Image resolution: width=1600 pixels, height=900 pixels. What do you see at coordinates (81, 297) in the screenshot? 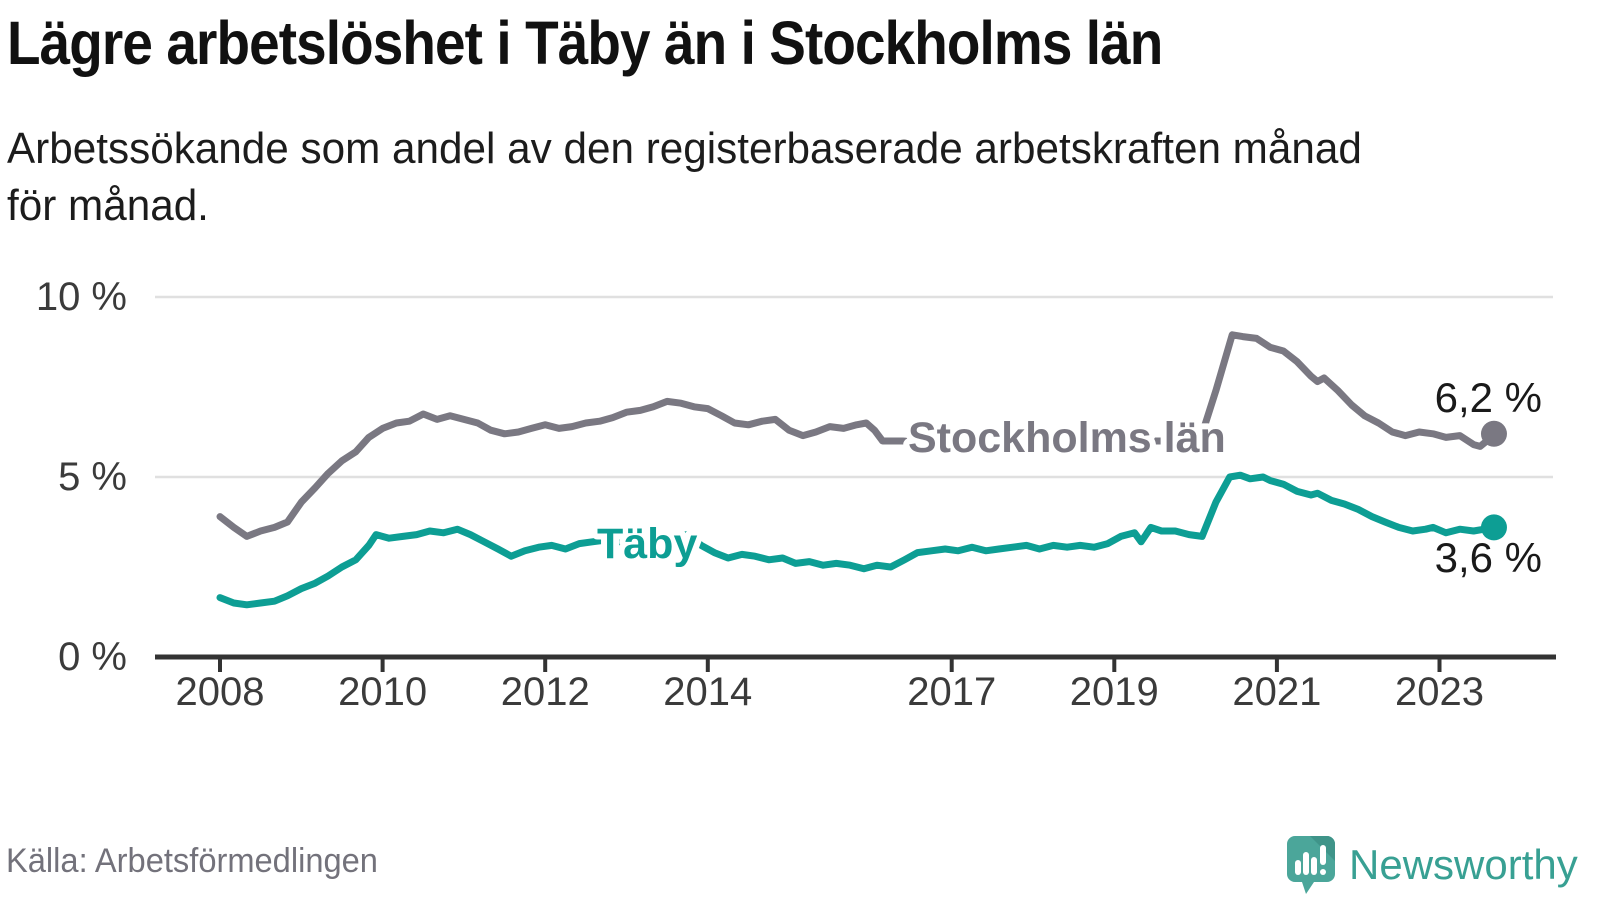
I see `y-tick-label-10: 10 %` at bounding box center [81, 297].